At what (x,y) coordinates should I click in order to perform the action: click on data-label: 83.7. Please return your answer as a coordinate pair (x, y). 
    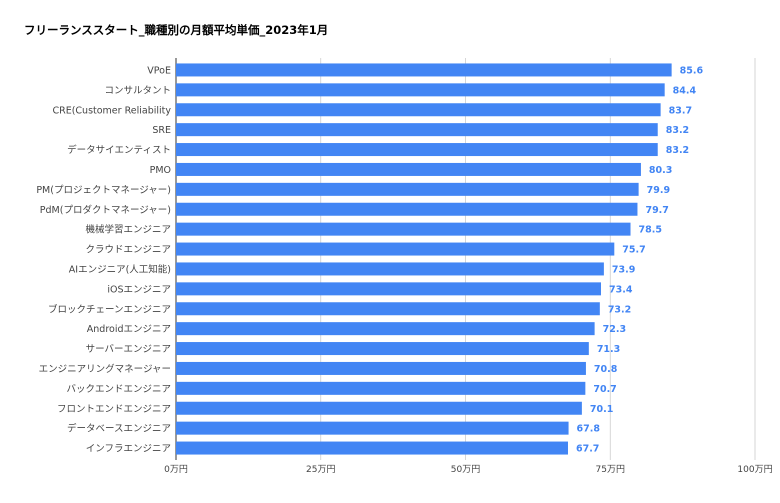
    Looking at the image, I should click on (680, 110).